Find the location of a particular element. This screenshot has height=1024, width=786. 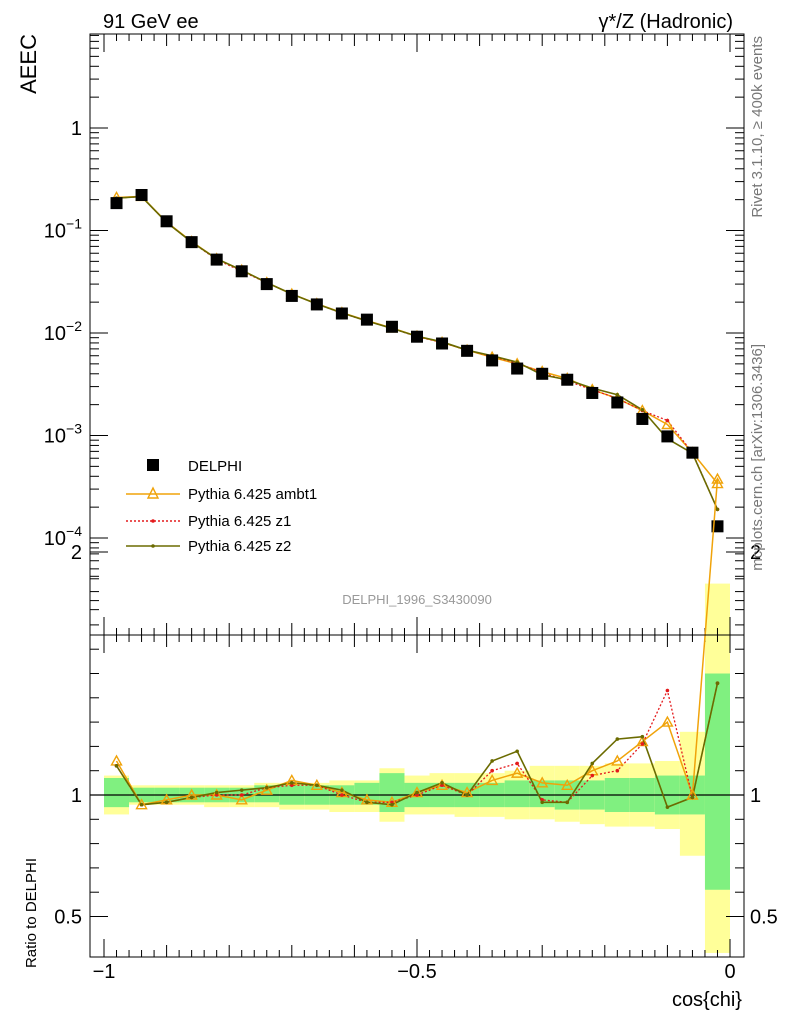

y-tick-label: 10⁻² is located at coordinates (63, 331).